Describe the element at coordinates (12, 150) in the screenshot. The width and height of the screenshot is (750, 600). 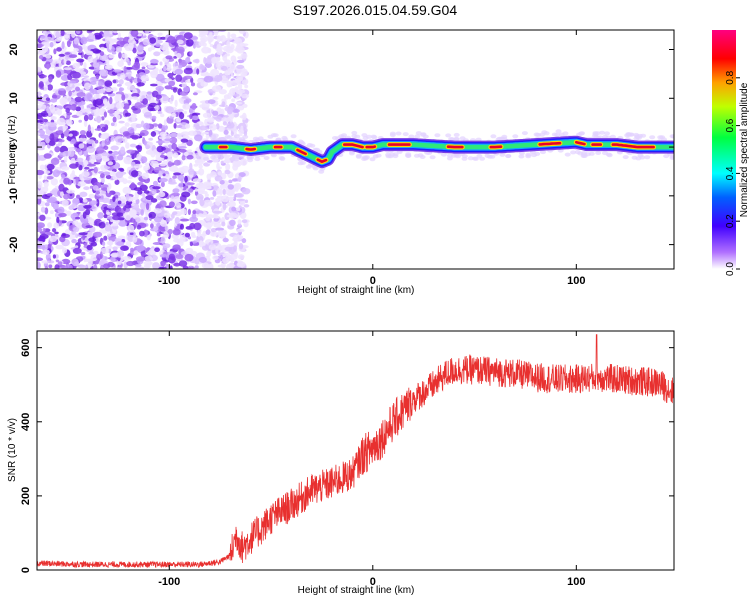
I see `spectrogram-y-axis-title: Frequency (Hz)` at that location.